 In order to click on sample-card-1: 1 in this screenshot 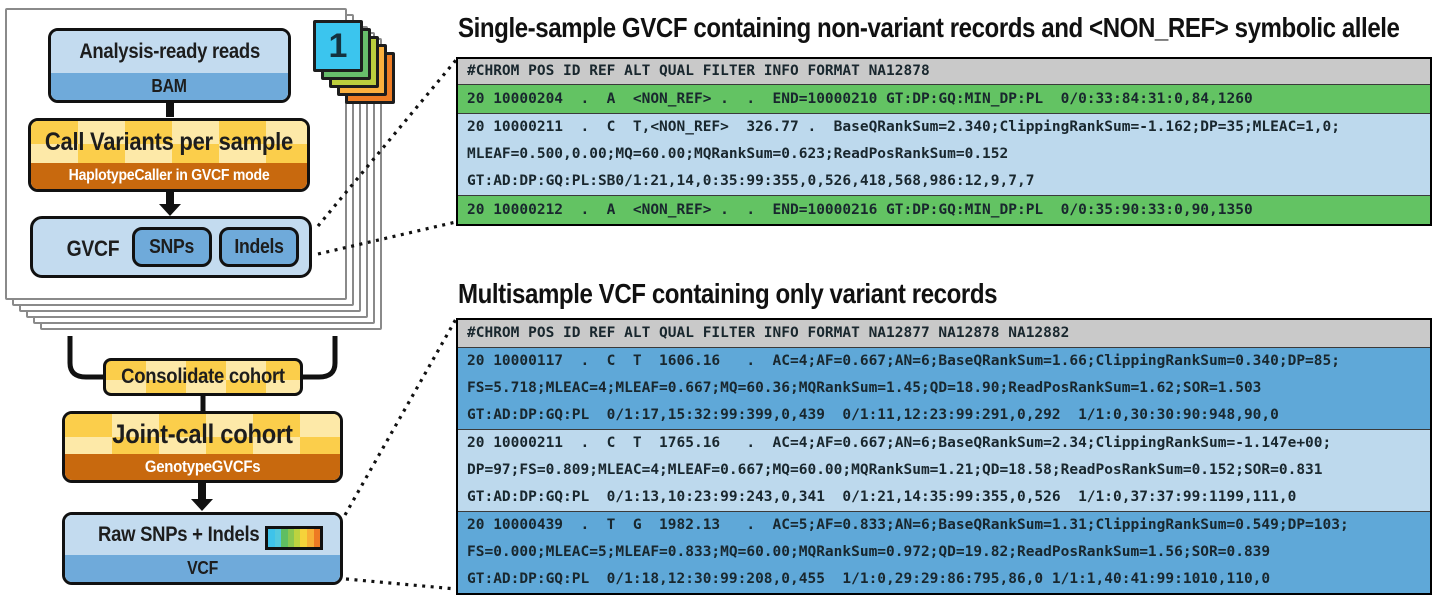, I will do `click(338, 46)`.